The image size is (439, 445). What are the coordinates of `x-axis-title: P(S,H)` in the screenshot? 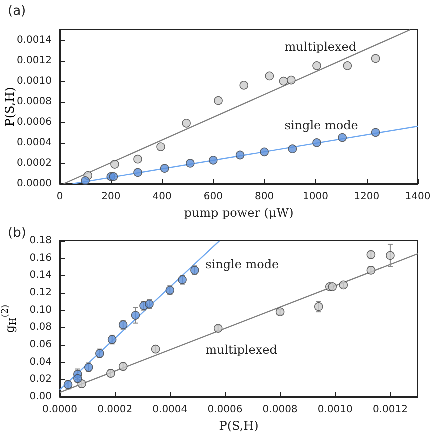 It's located at (239, 425).